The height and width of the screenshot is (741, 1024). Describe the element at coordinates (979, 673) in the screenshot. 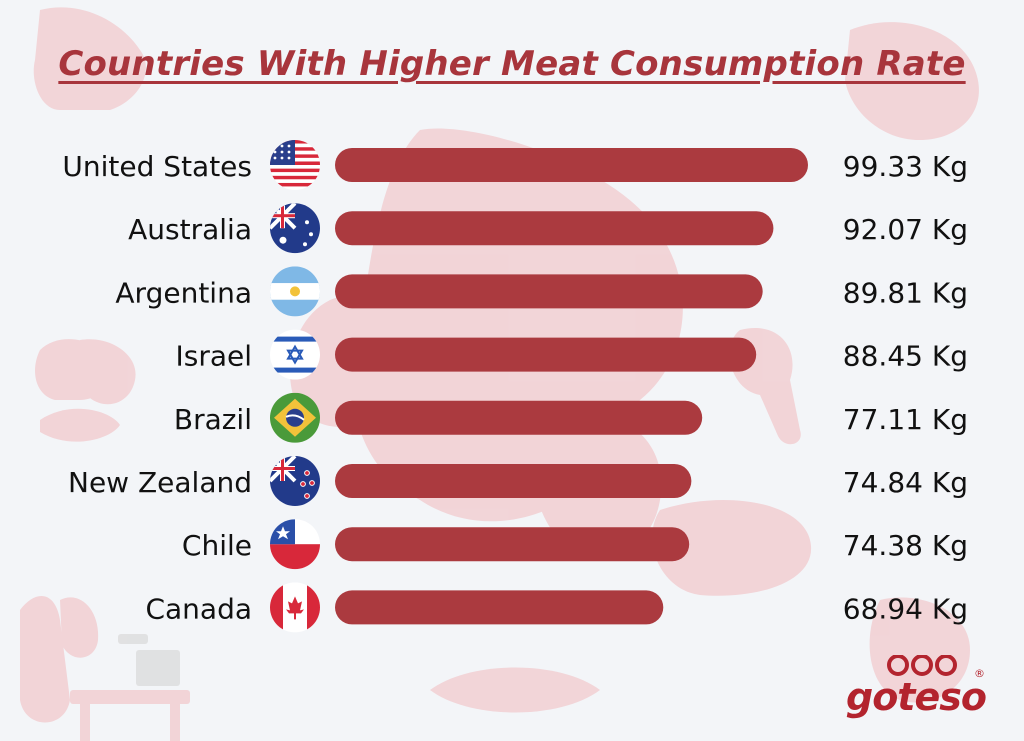

I see `registered-mark: ®` at that location.